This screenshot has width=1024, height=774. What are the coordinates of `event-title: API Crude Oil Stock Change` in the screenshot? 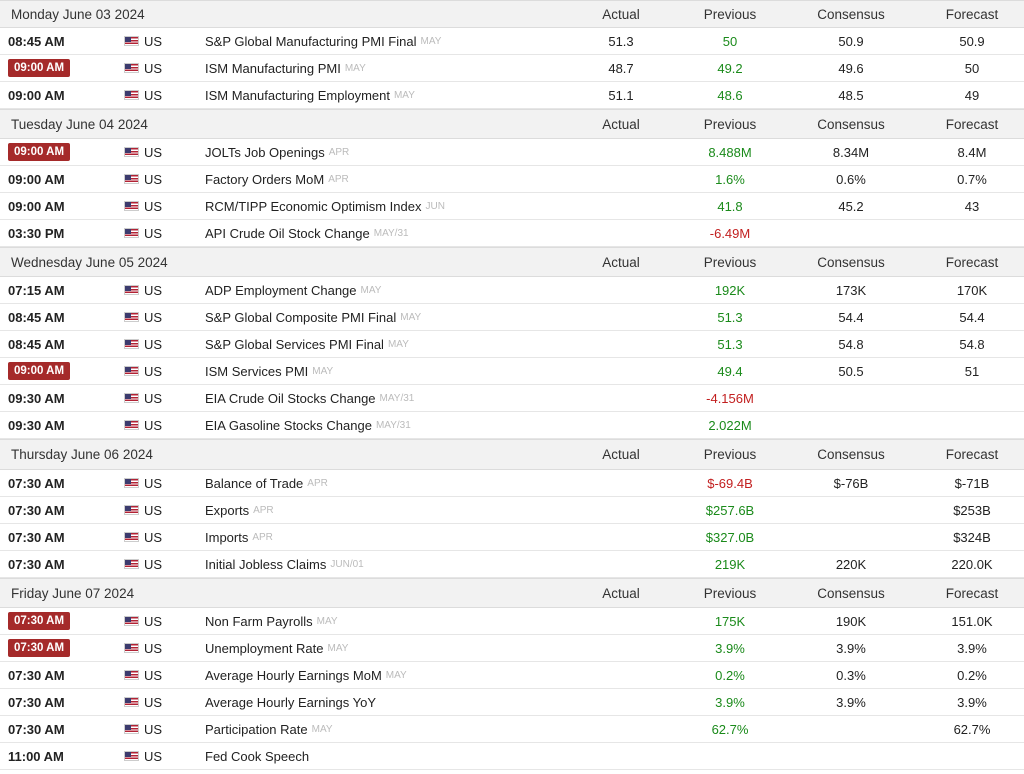 It's located at (287, 233).